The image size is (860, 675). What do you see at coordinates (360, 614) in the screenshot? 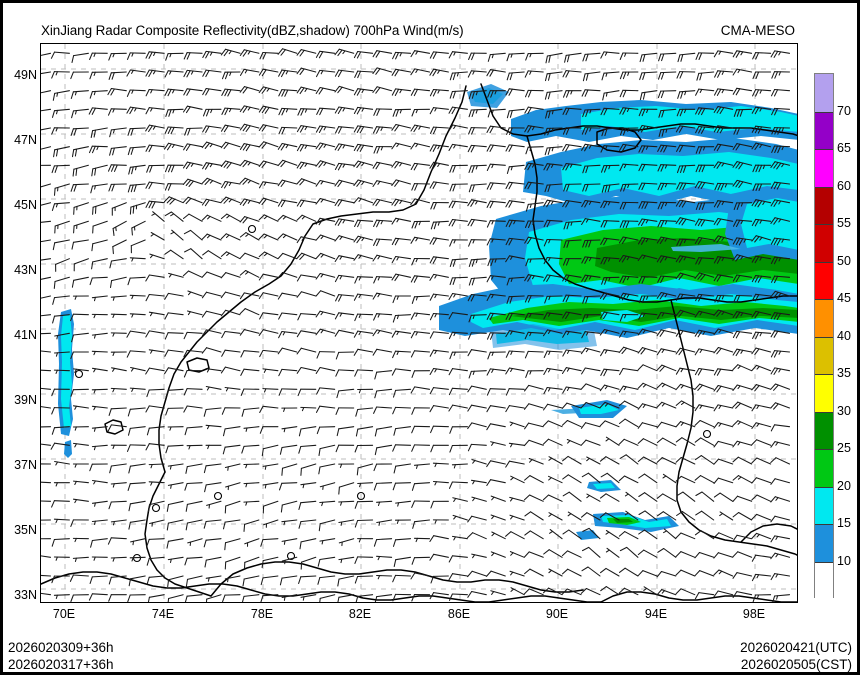
I see `xtick-82E: 82E` at bounding box center [360, 614].